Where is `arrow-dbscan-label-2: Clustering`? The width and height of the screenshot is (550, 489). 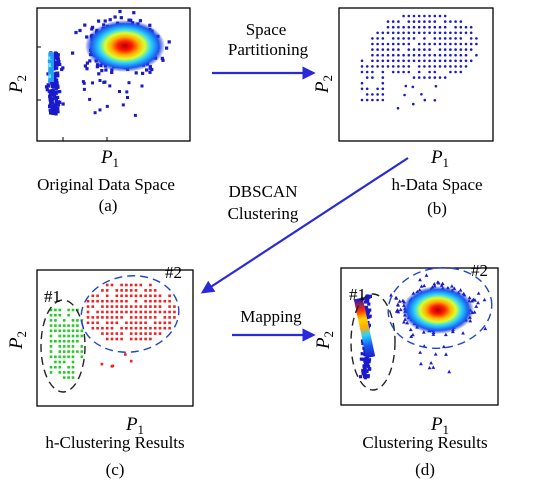 arrow-dbscan-label-2: Clustering is located at coordinates (263, 213).